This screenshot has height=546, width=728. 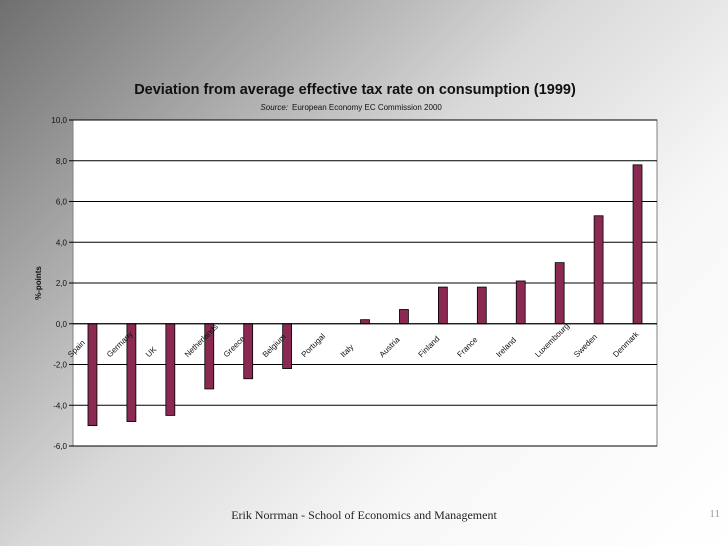 I want to click on y-tick-label: 10,0, so click(x=59, y=120).